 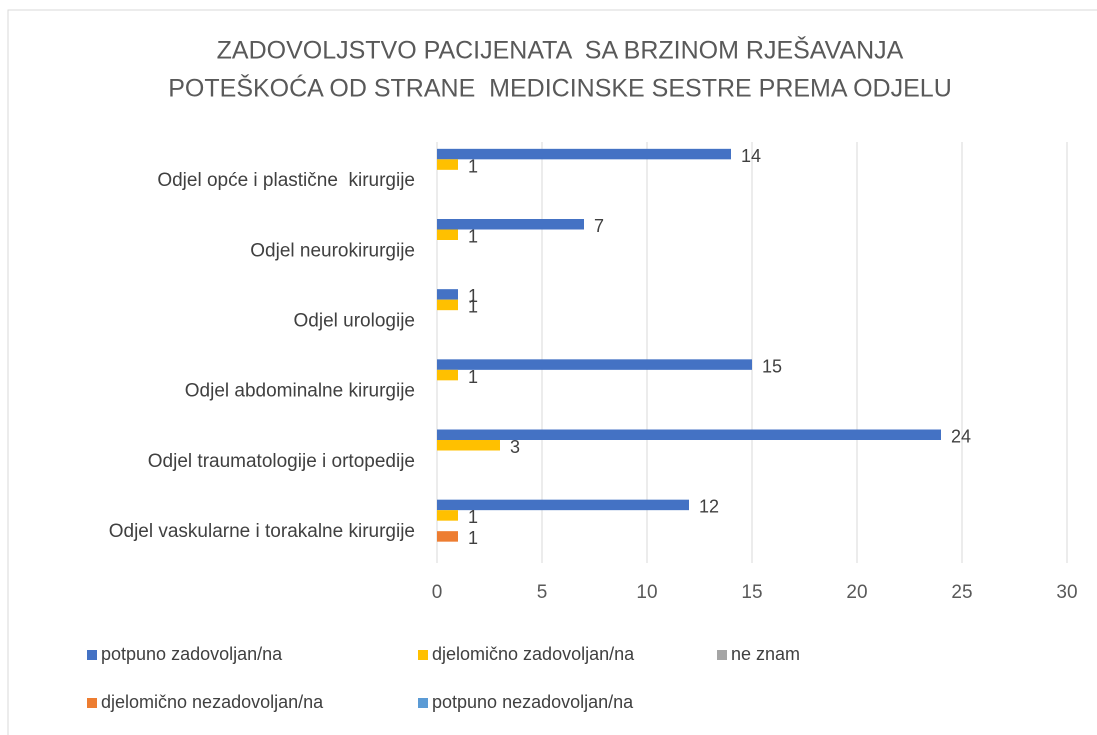 What do you see at coordinates (286, 180) in the screenshot?
I see `category-label: Odjel opće i plastične kirurgije` at bounding box center [286, 180].